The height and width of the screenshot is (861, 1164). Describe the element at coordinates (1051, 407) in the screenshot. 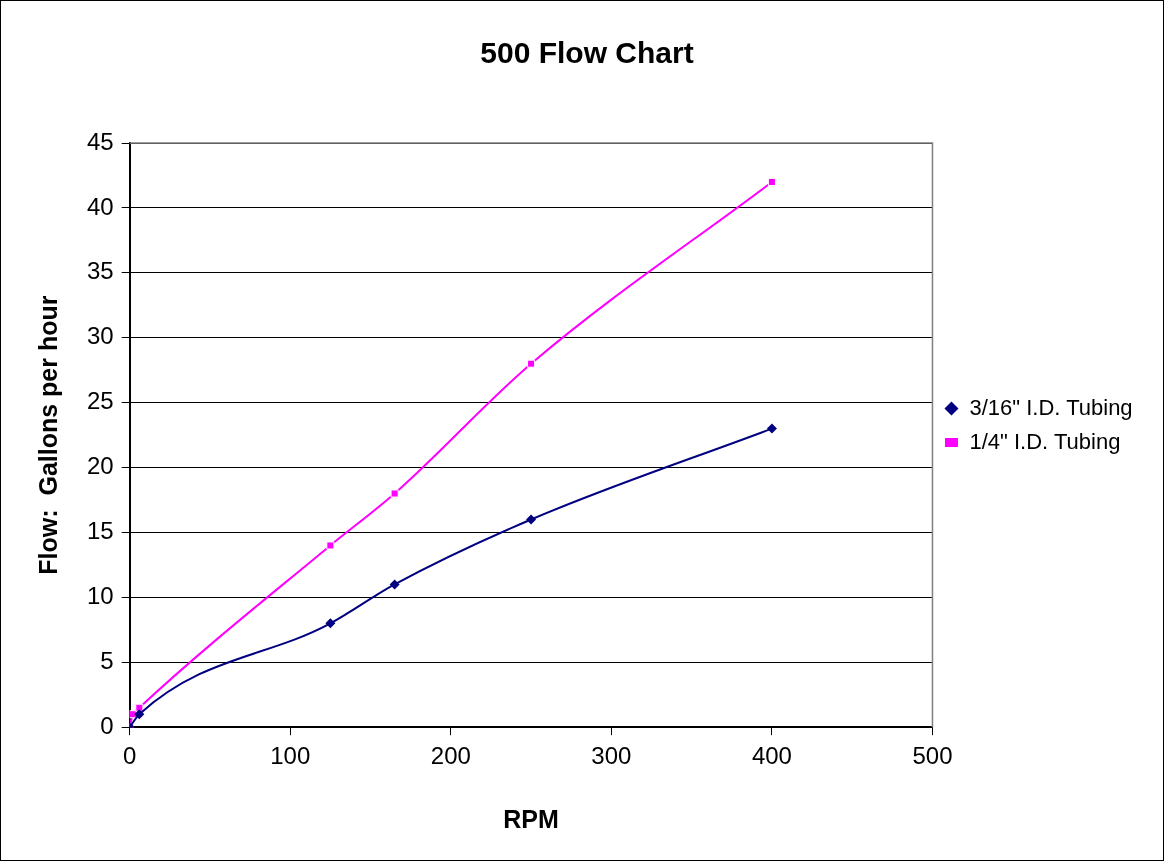

I see `legend-label: 3/16" I.D. Tubing` at that location.